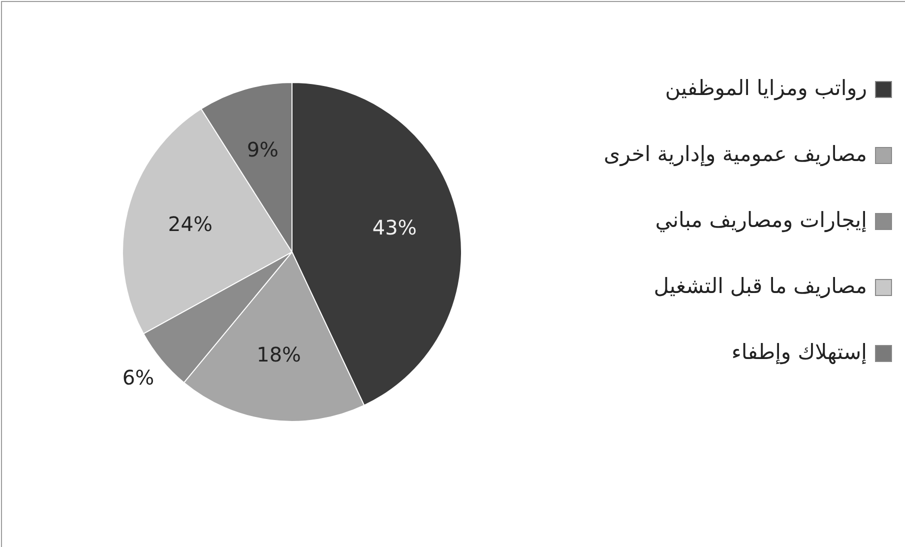 The image size is (905, 547). Describe the element at coordinates (760, 286) in the screenshot. I see `legend-label: مصاريف ما قبل التشغيل` at that location.